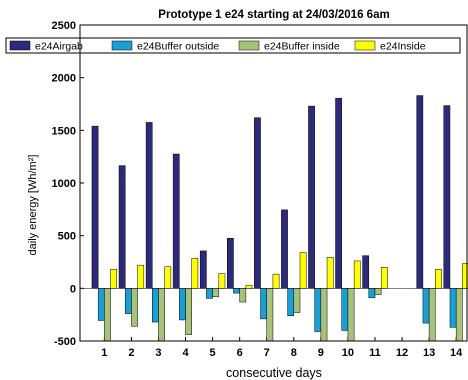 The image size is (468, 380). I want to click on x-tick-label: 14, so click(456, 353).